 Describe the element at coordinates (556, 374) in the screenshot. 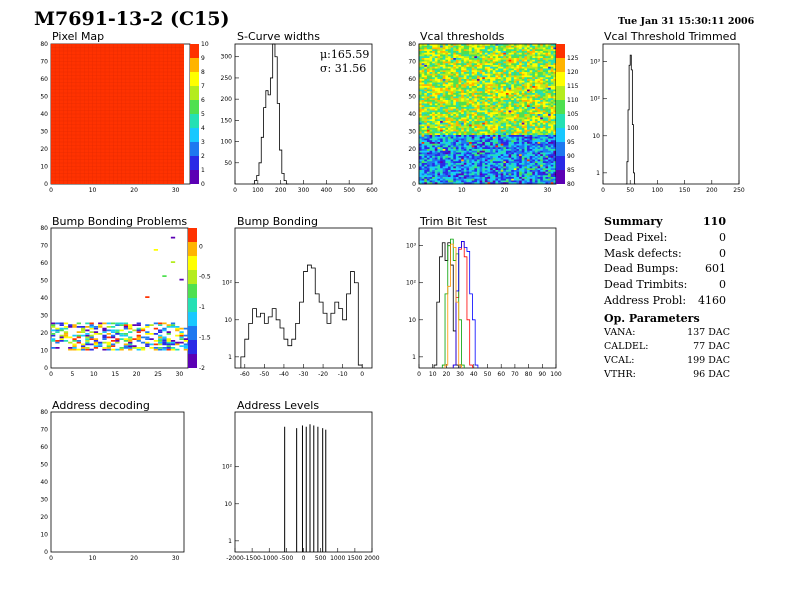

I see `x-tick-label: 100` at that location.